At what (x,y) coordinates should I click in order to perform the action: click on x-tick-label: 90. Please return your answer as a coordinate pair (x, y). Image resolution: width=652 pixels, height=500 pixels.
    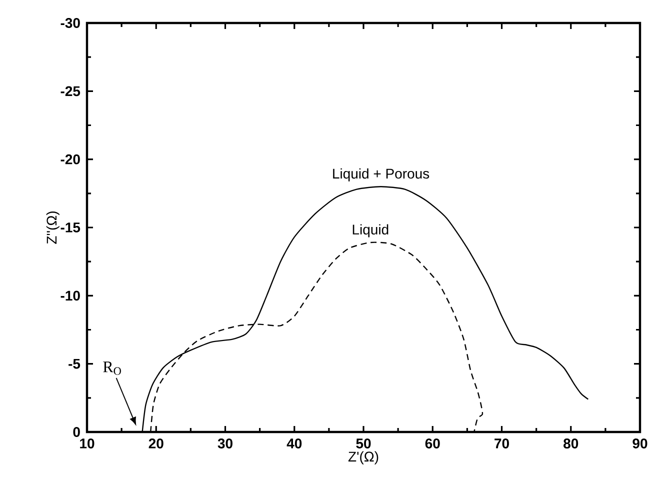
    Looking at the image, I should click on (640, 443).